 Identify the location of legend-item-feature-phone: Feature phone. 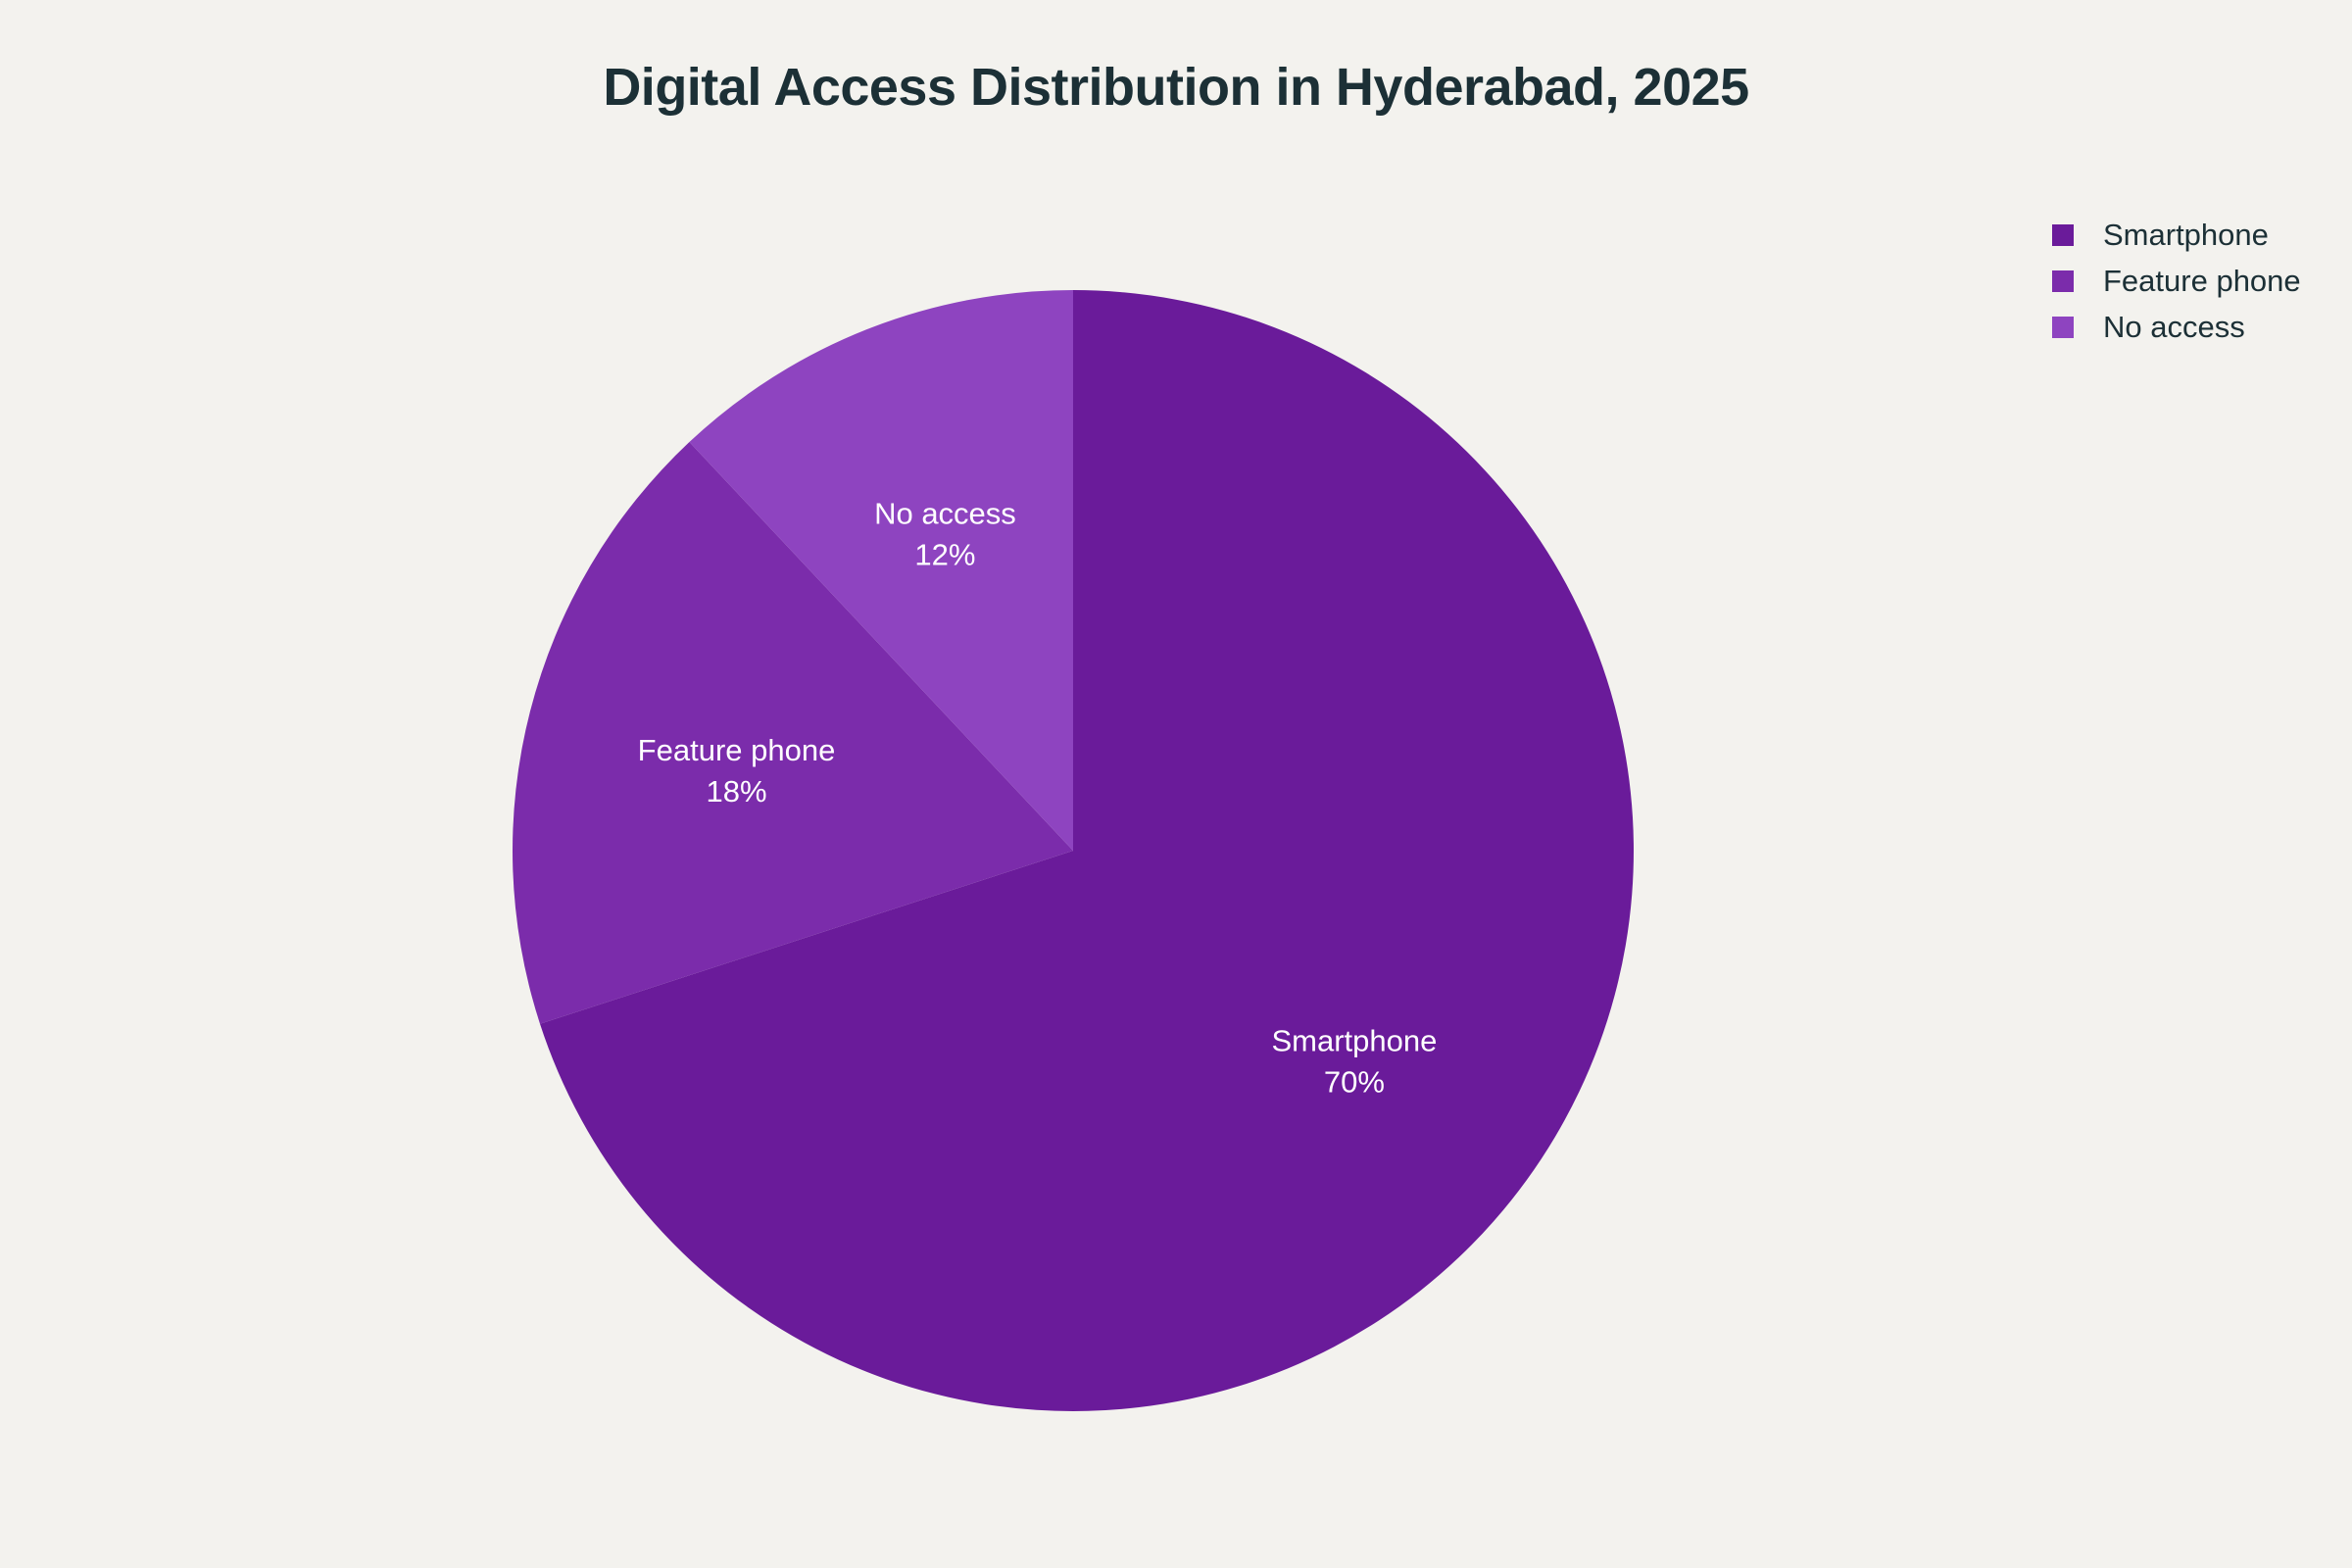
(2176, 281).